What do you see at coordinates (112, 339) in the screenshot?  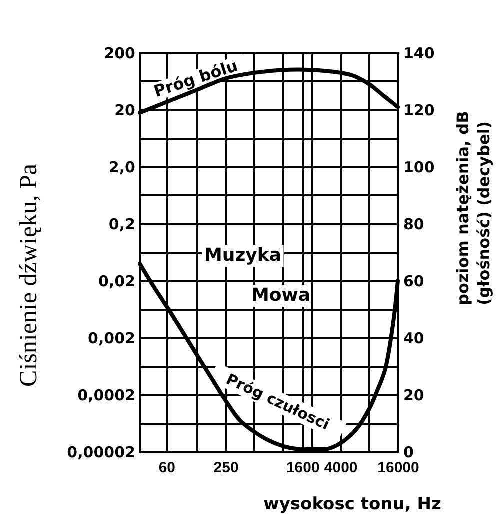 I see `y-tick-label: 0,002` at bounding box center [112, 339].